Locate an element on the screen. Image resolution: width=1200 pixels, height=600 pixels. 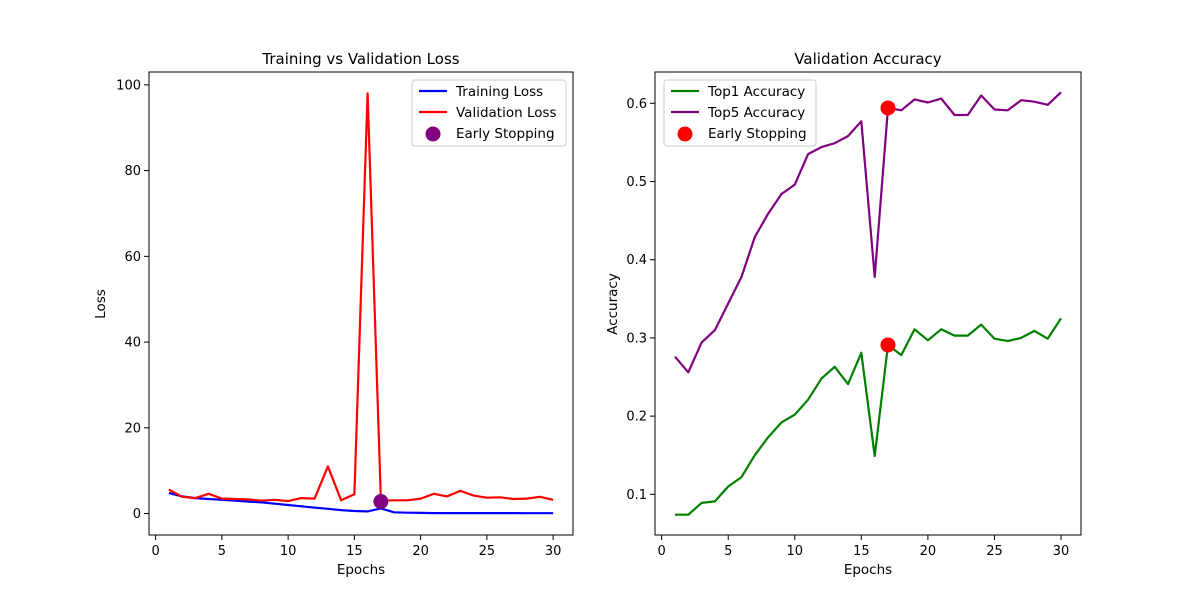
chart-title: Validation Accuracy is located at coordinates (867, 59).